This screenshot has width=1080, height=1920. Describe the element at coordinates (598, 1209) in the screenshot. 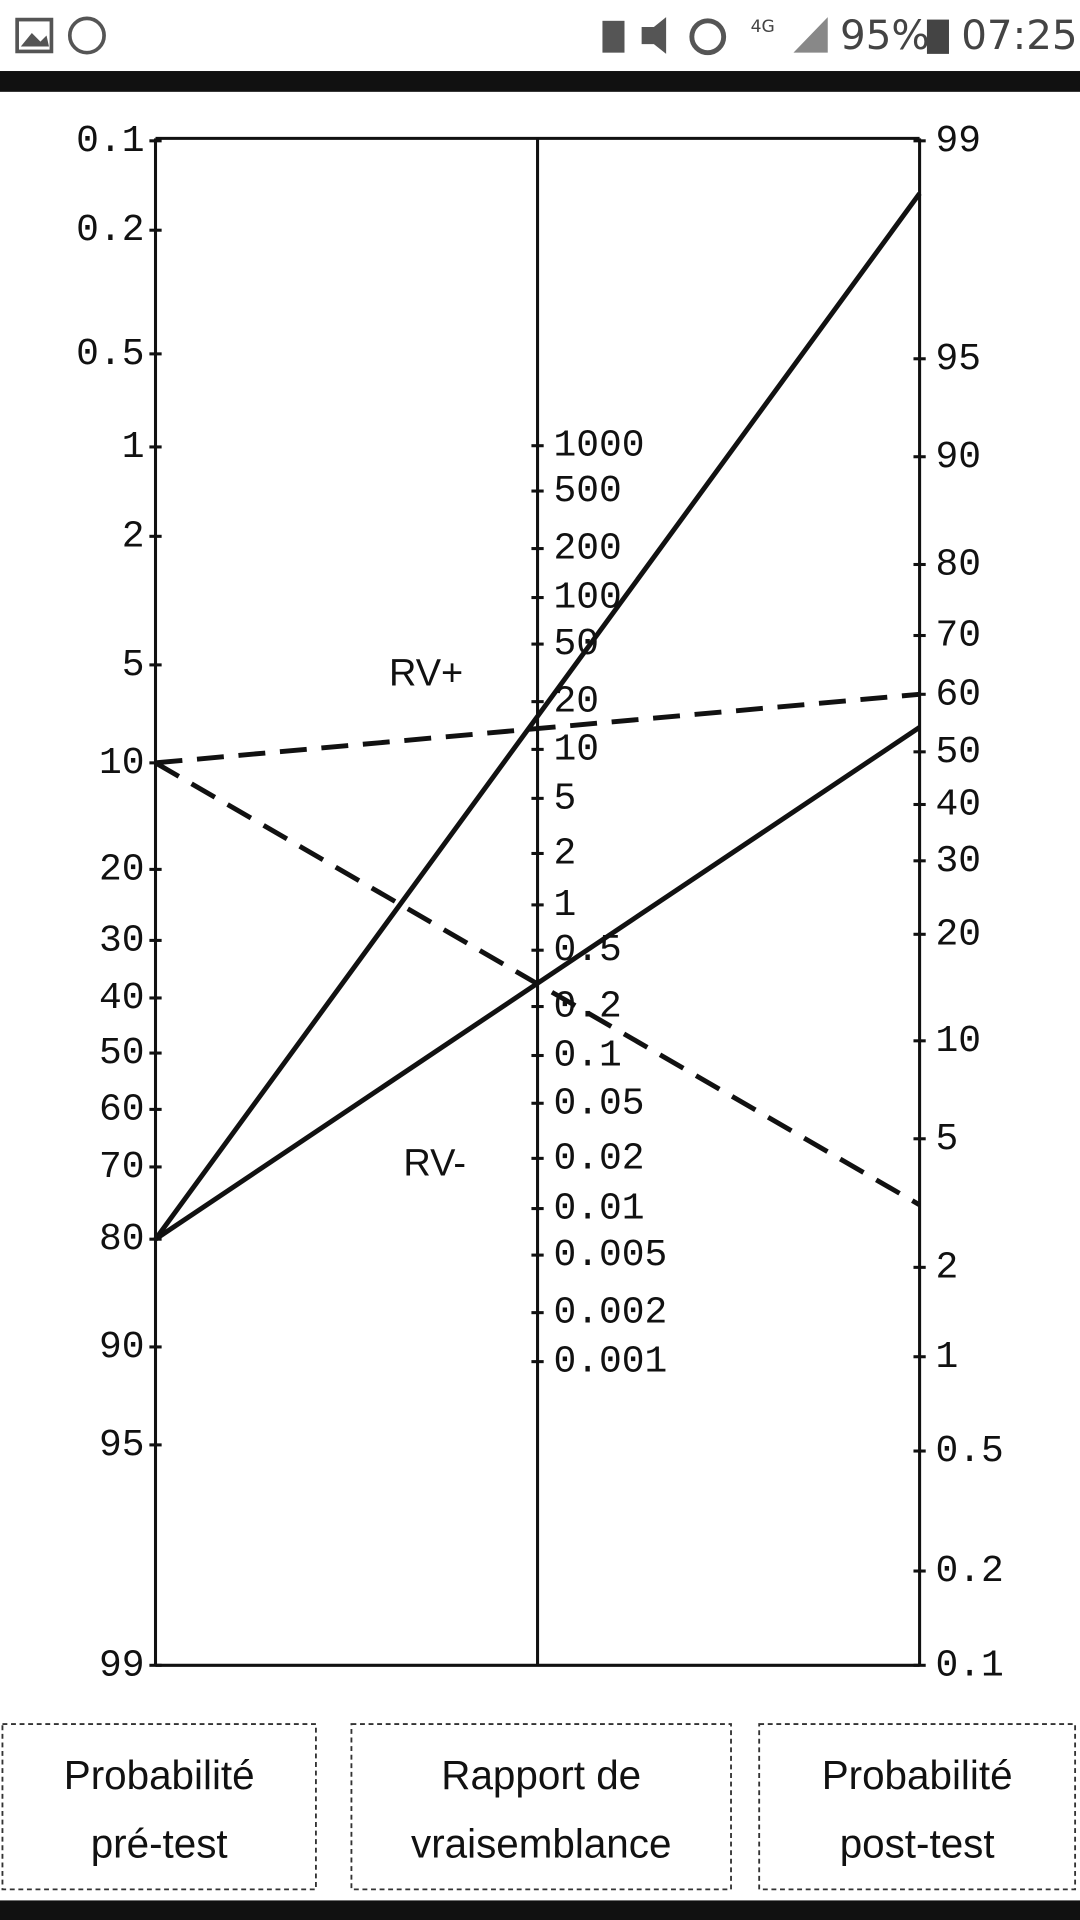

I see `tick-label: 0.01` at that location.